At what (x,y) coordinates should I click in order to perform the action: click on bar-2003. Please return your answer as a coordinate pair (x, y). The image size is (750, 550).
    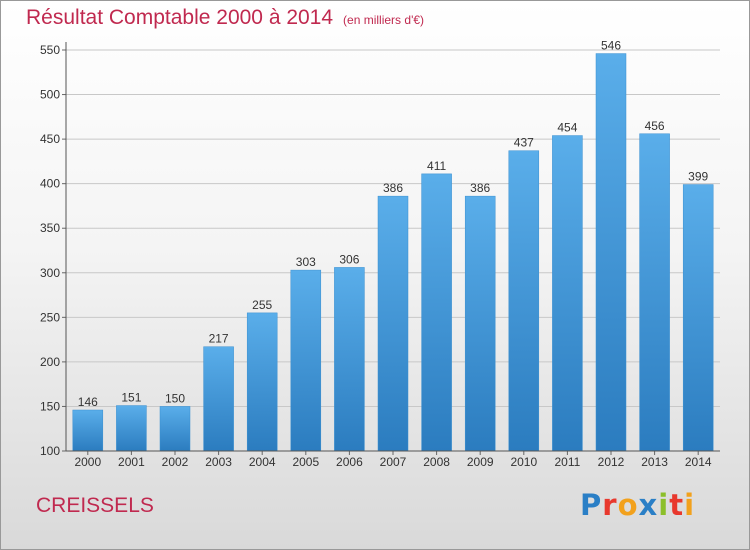
    Looking at the image, I should click on (218, 399).